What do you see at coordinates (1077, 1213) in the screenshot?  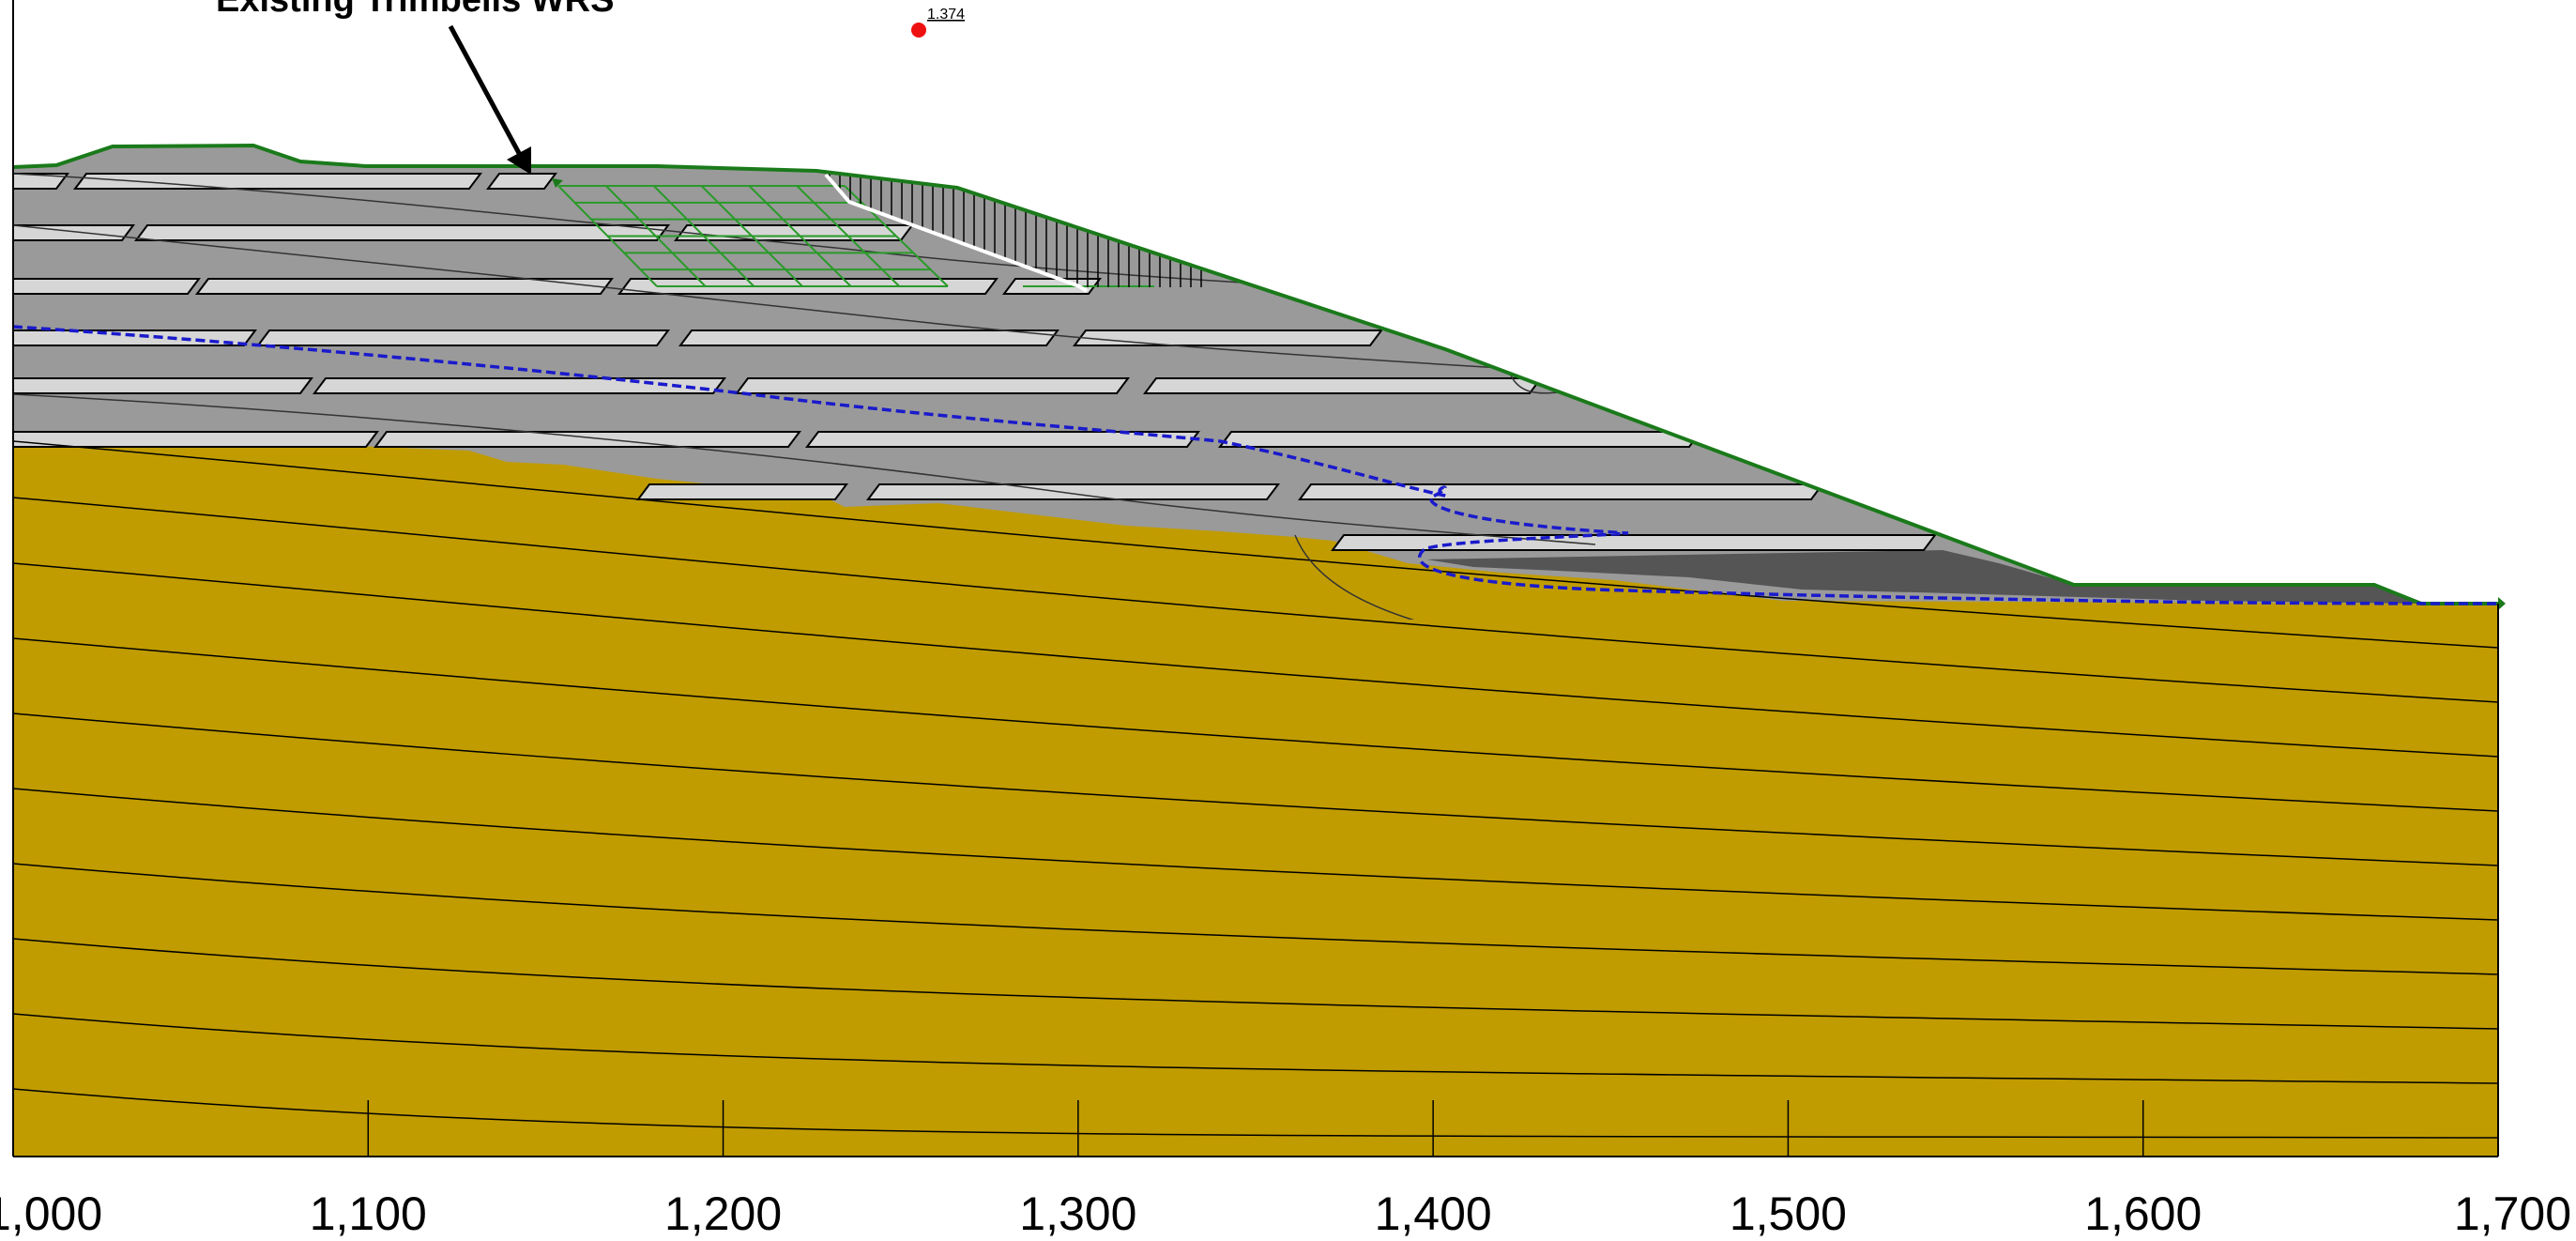 I see `x-tick-label: 1,300` at bounding box center [1077, 1213].